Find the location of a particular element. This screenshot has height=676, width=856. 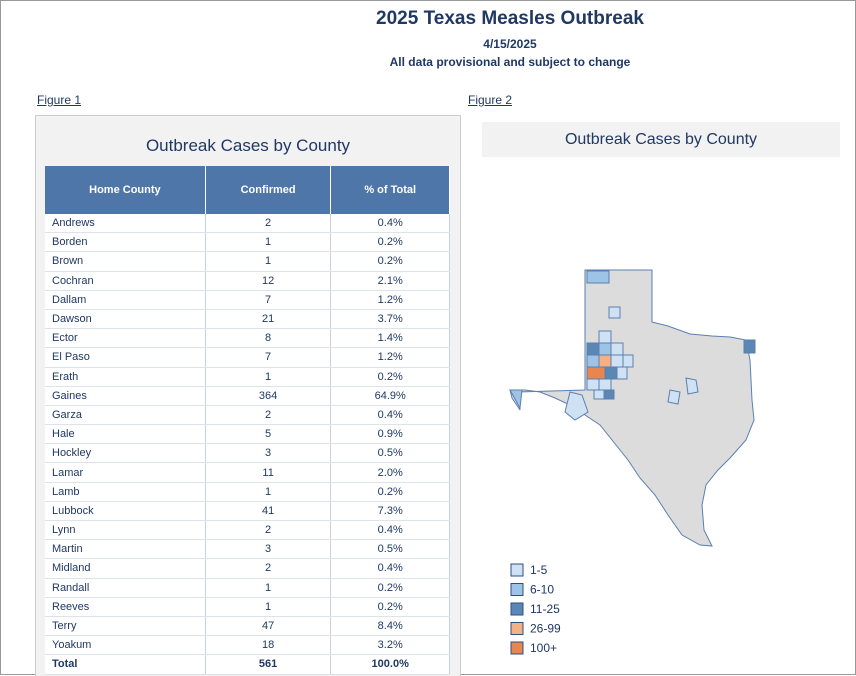

figure-link: Figure 2 is located at coordinates (490, 100).